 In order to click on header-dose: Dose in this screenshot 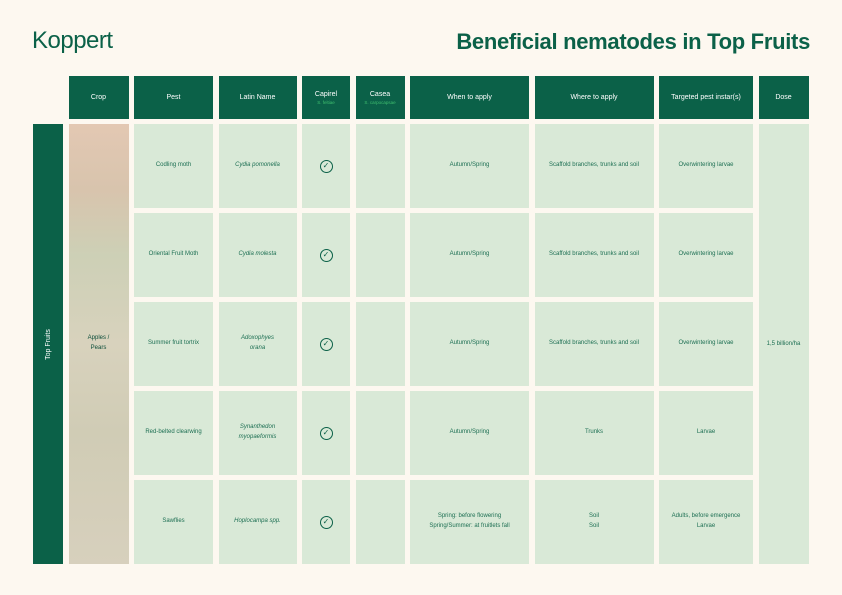, I will do `click(783, 97)`.